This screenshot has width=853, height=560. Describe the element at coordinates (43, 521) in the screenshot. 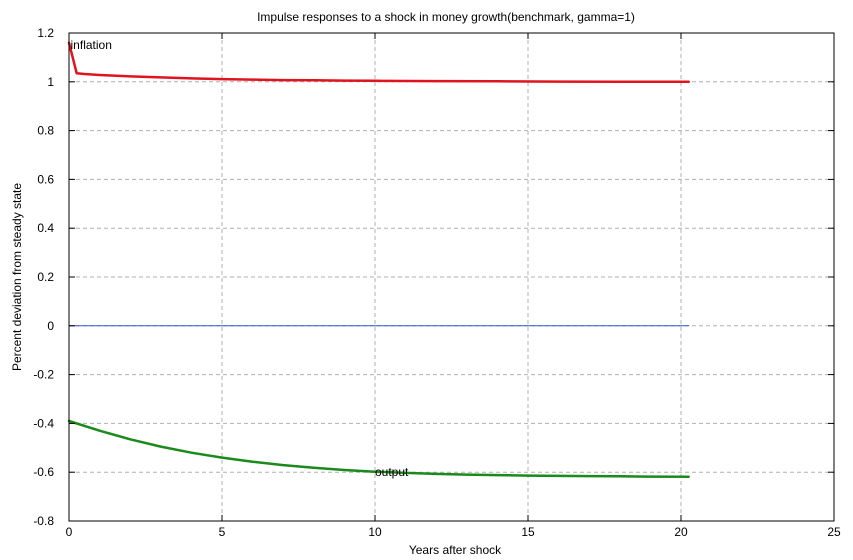

I see `y-tick-label: -0.8` at that location.